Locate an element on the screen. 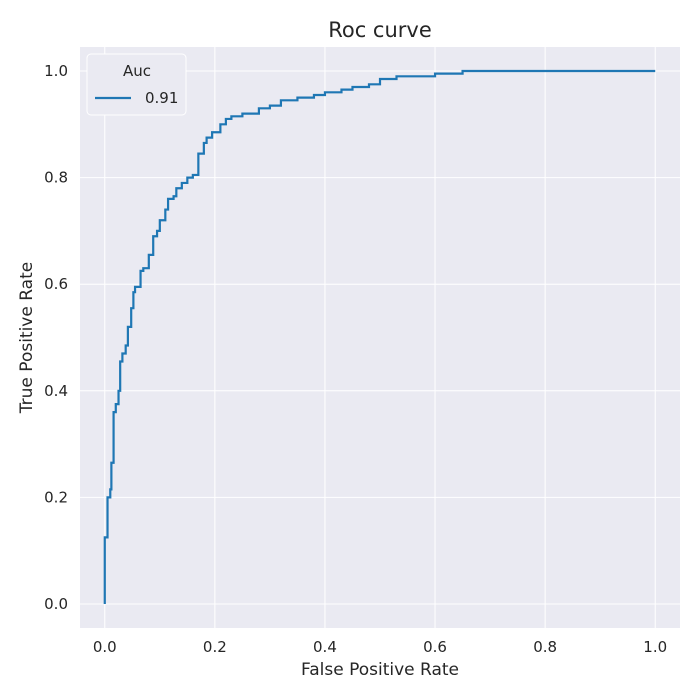 This screenshot has height=700, width=700. x-axis-label: False Positive Rate is located at coordinates (380, 670).